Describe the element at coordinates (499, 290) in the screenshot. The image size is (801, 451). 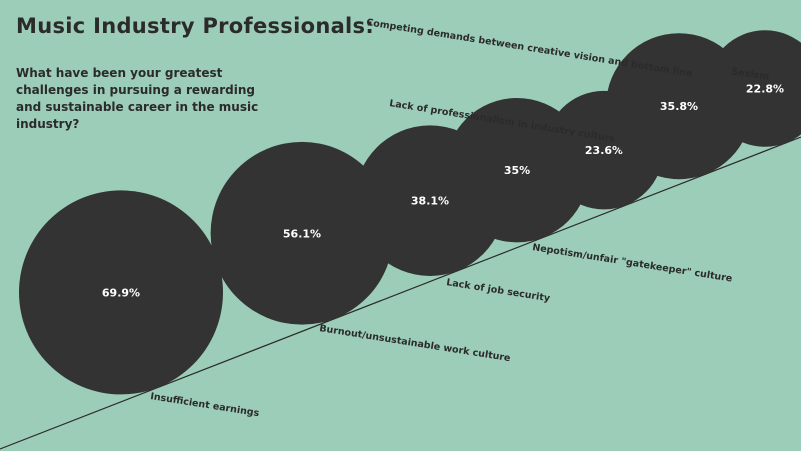
I see `category-label: Lack of job security` at that location.